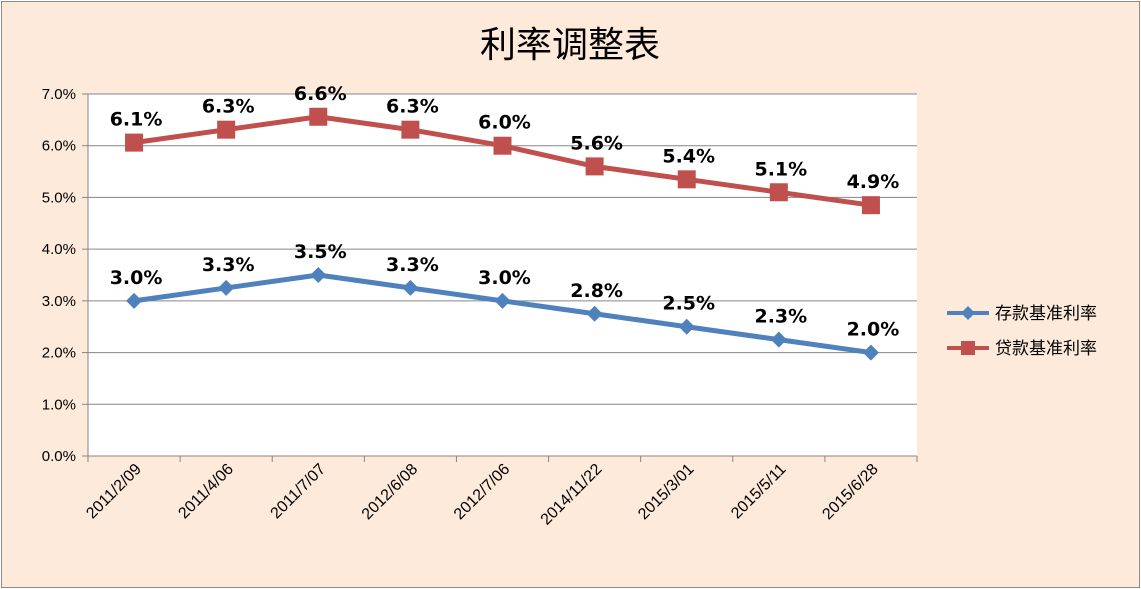 This screenshot has height=589, width=1141. I want to click on y-axis-tick-labels: 0.0% 1.0% 2.0% 3.0% 4.0% 5.0% 6.0% 7.0%, so click(59, 275).